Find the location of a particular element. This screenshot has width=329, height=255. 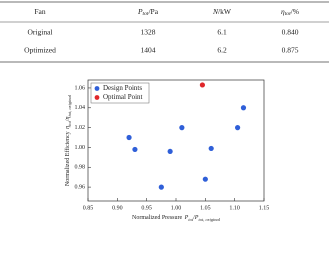

text-part: Normalized Efficiency is located at coordinates (67, 158).